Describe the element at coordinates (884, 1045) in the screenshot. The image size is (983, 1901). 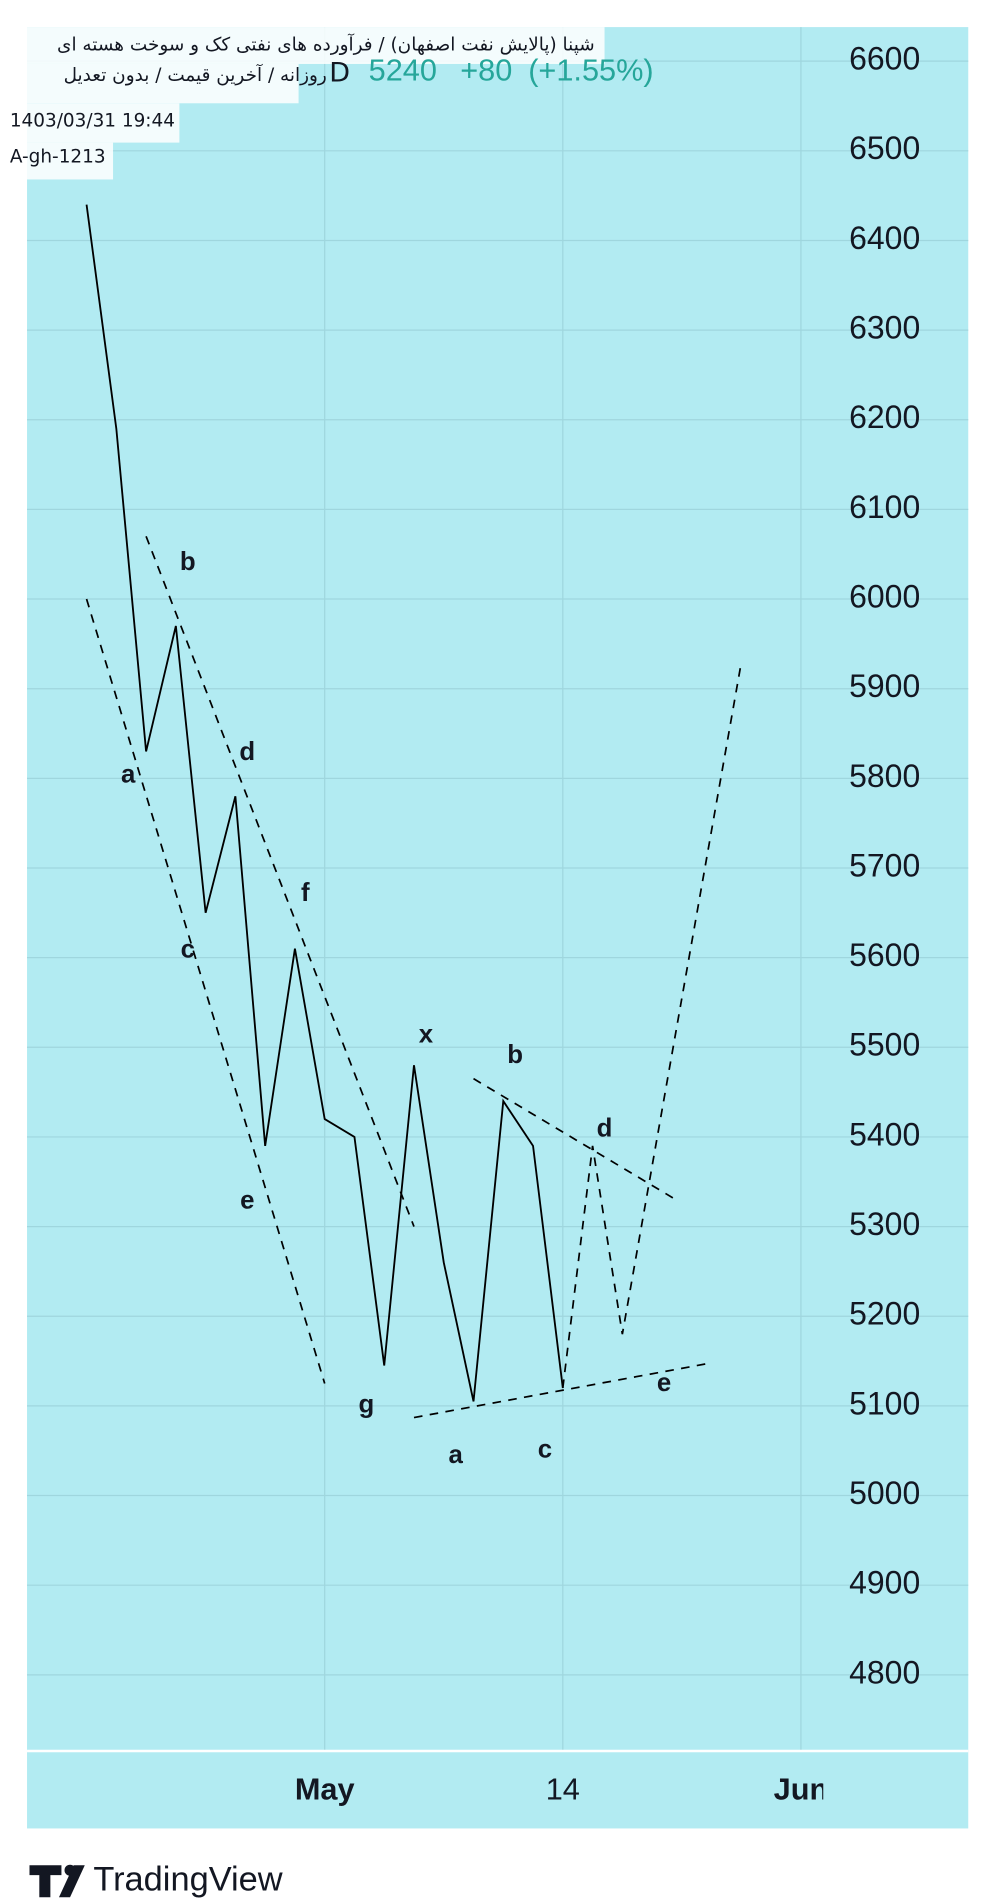
I see `y-tick-label: 5500` at that location.